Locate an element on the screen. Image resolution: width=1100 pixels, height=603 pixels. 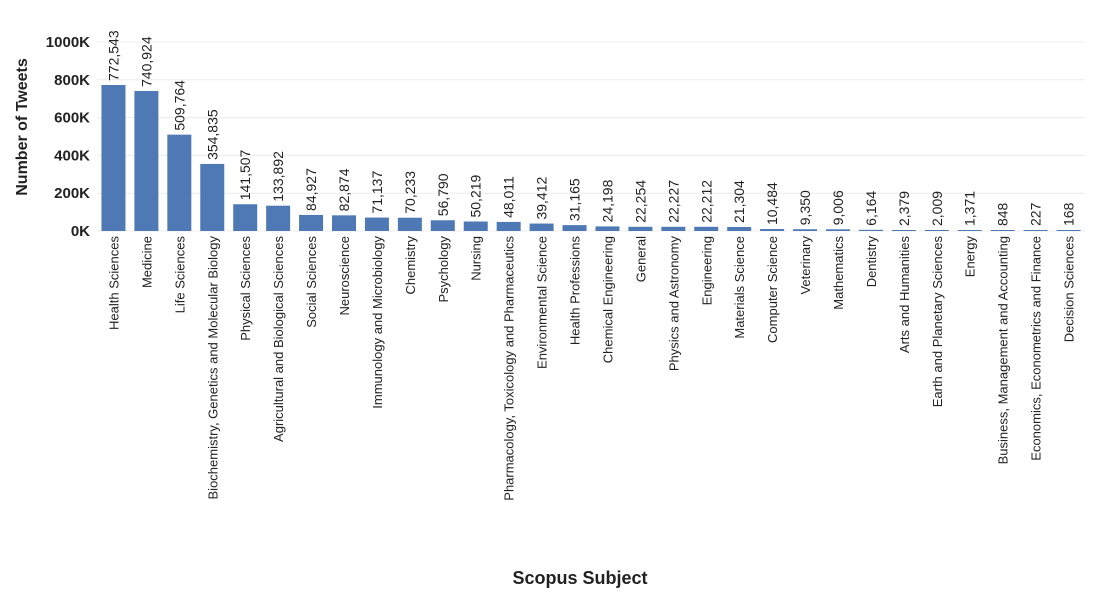
bar-value-label: 70,233 is located at coordinates (410, 192).